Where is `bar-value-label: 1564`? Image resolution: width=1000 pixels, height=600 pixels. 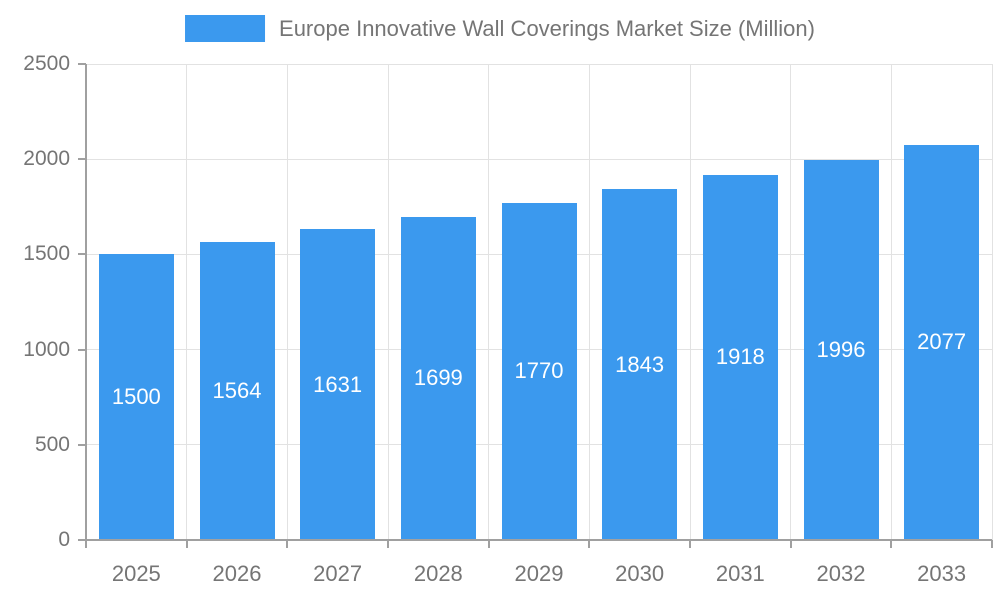
bar-value-label: 1564 is located at coordinates (237, 391).